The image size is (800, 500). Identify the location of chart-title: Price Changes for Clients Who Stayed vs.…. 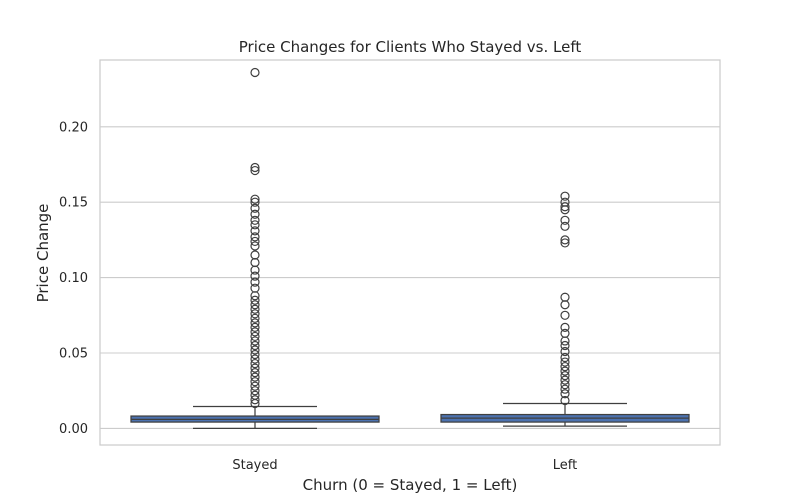
(410, 47).